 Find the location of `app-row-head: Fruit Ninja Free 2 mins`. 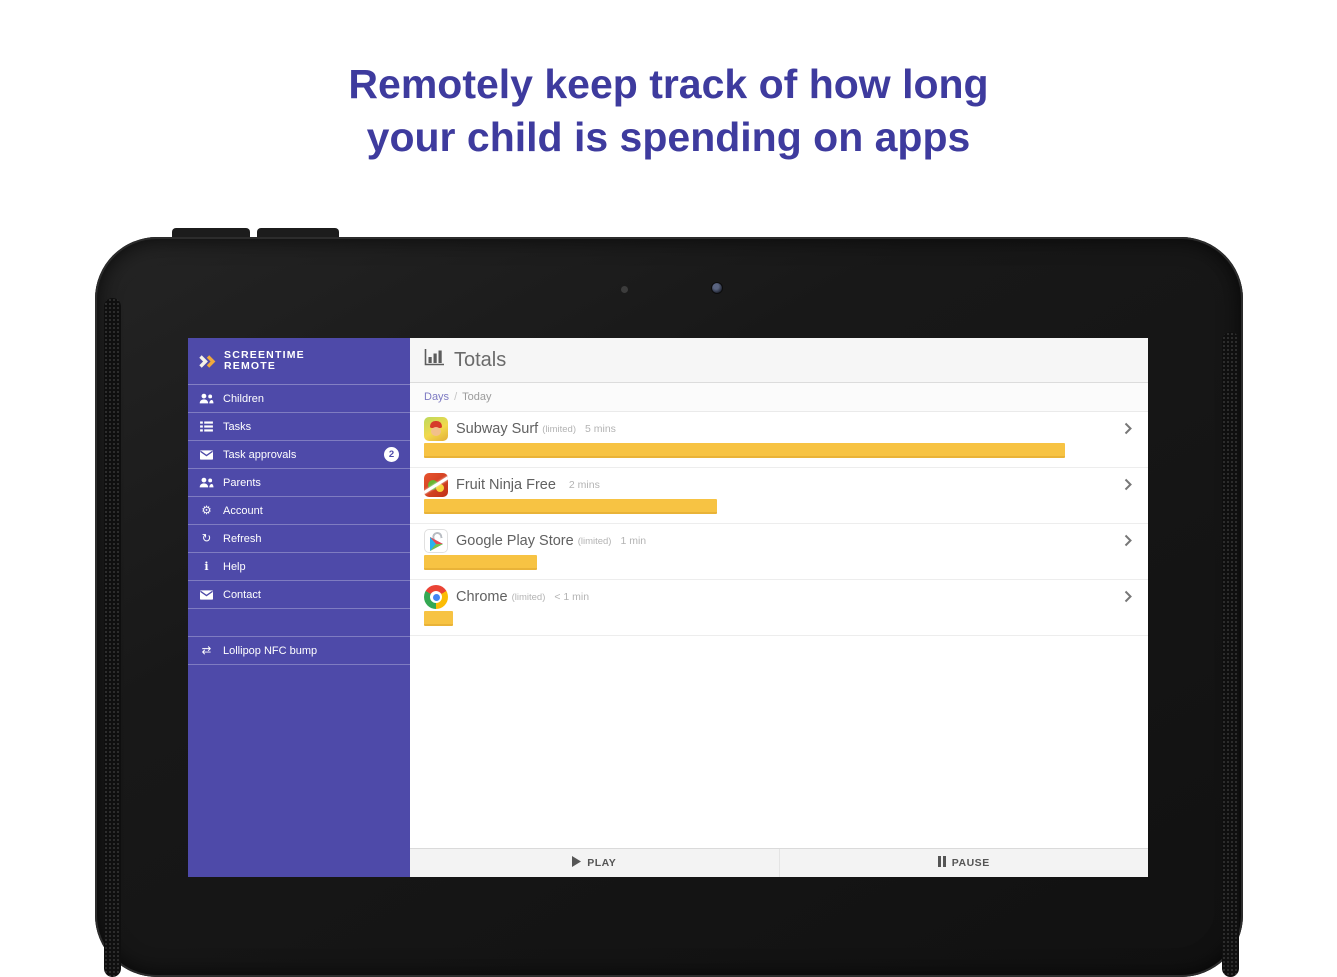

app-row-head: Fruit Ninja Free 2 mins is located at coordinates (779, 485).